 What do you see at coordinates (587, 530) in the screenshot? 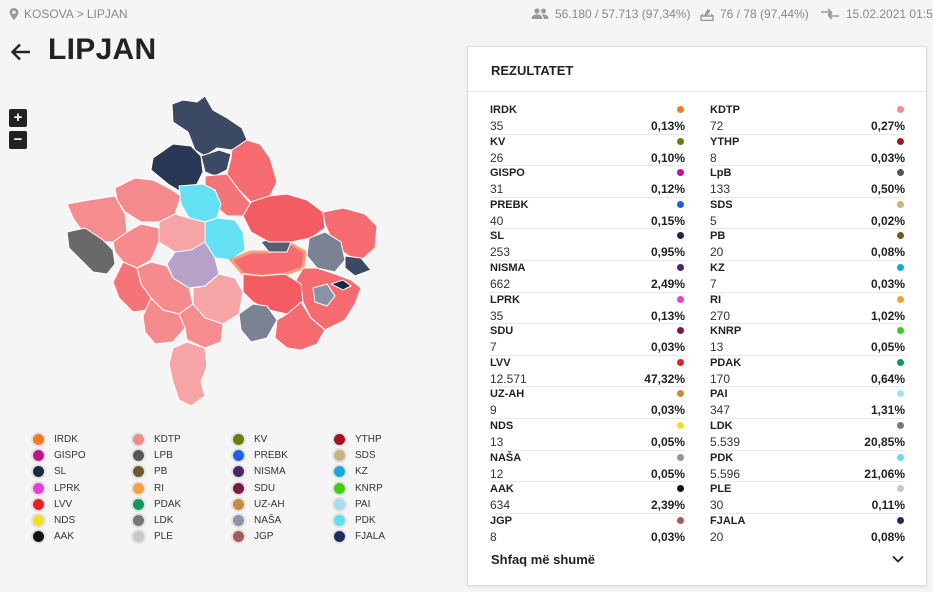
I see `result-row: JGP 8 0,03%` at bounding box center [587, 530].